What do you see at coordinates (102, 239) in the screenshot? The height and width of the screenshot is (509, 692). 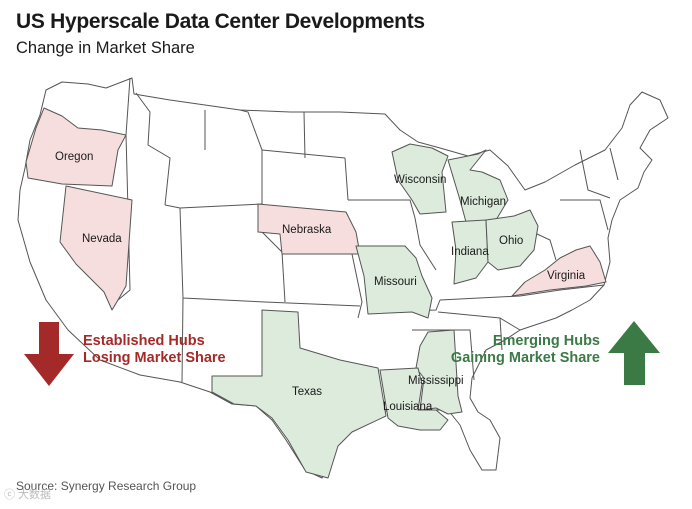 I see `label-nevada: Nevada` at bounding box center [102, 239].